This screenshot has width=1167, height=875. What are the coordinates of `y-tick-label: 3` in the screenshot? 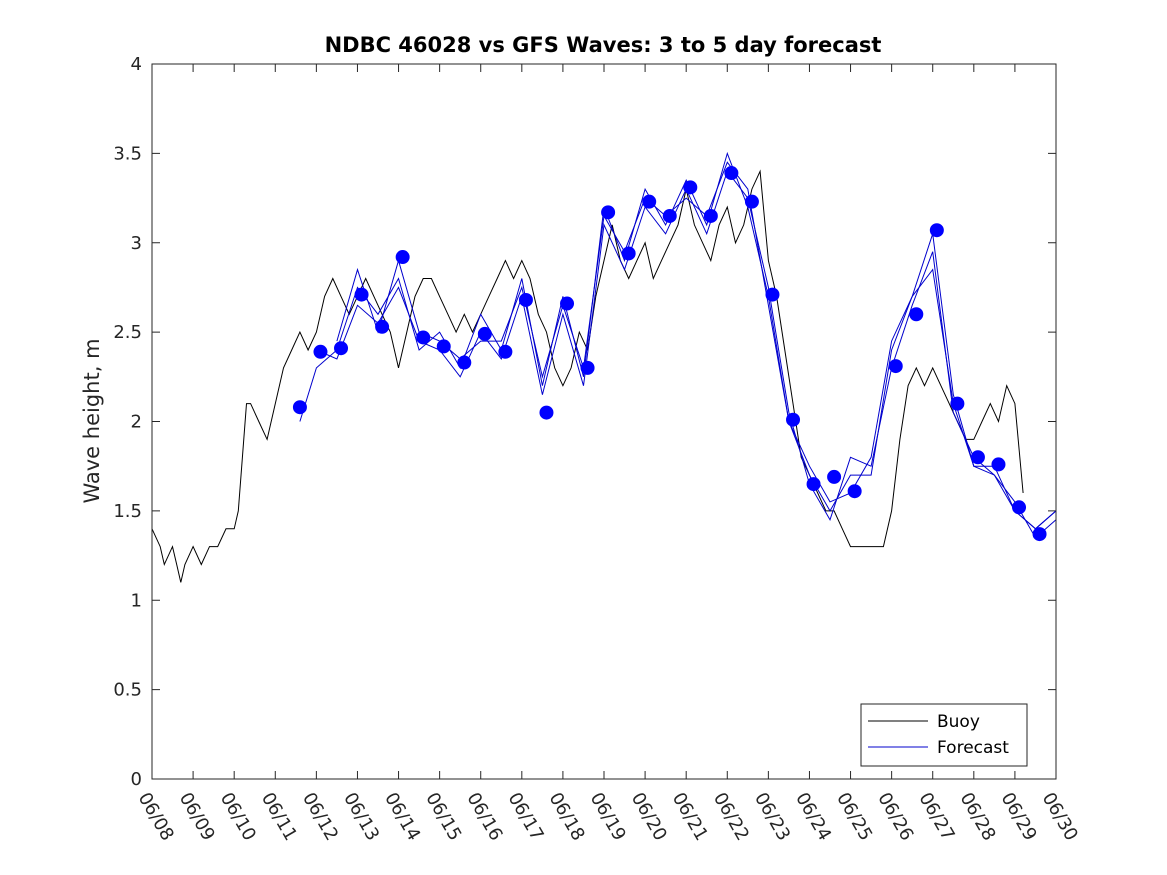 It's located at (136, 243).